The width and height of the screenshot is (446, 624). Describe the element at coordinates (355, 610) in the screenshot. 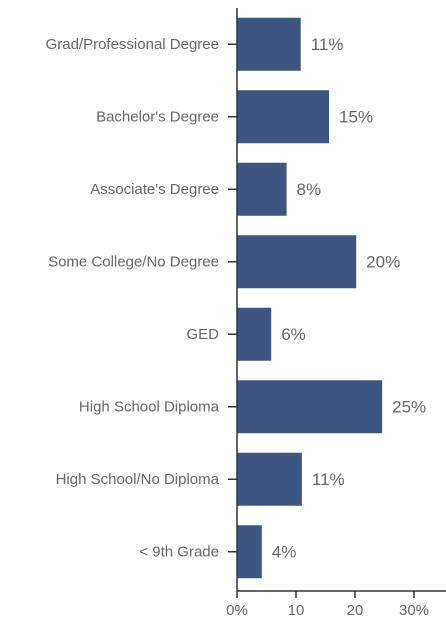

I see `x-tick-label-20: 20` at that location.